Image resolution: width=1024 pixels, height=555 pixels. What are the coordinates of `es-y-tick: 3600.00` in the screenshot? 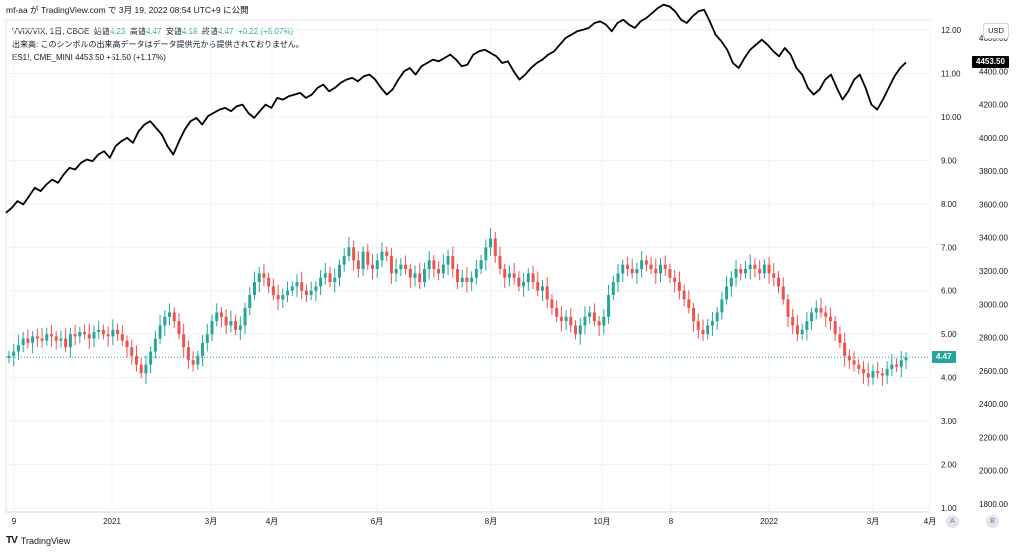 It's located at (993, 204).